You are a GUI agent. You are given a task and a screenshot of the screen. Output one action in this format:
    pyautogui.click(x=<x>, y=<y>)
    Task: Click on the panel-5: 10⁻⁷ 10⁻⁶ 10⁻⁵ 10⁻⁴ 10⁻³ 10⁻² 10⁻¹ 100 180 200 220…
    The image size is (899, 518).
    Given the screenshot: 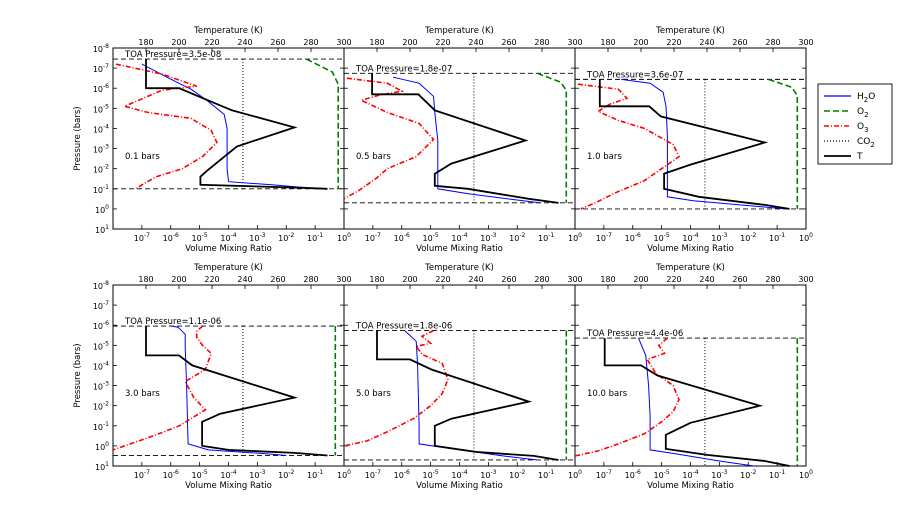 What is the action you would take?
    pyautogui.click(x=463, y=377)
    